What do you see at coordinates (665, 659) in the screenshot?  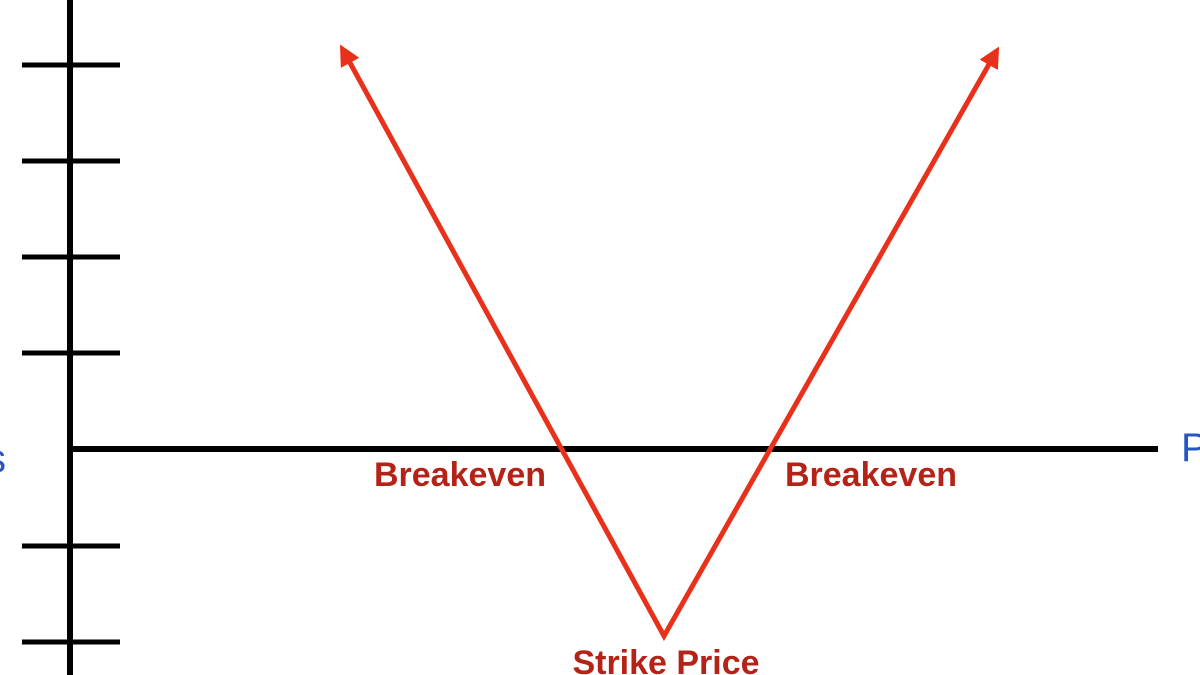 I see `strike-price-label: Strike Price` at bounding box center [665, 659].